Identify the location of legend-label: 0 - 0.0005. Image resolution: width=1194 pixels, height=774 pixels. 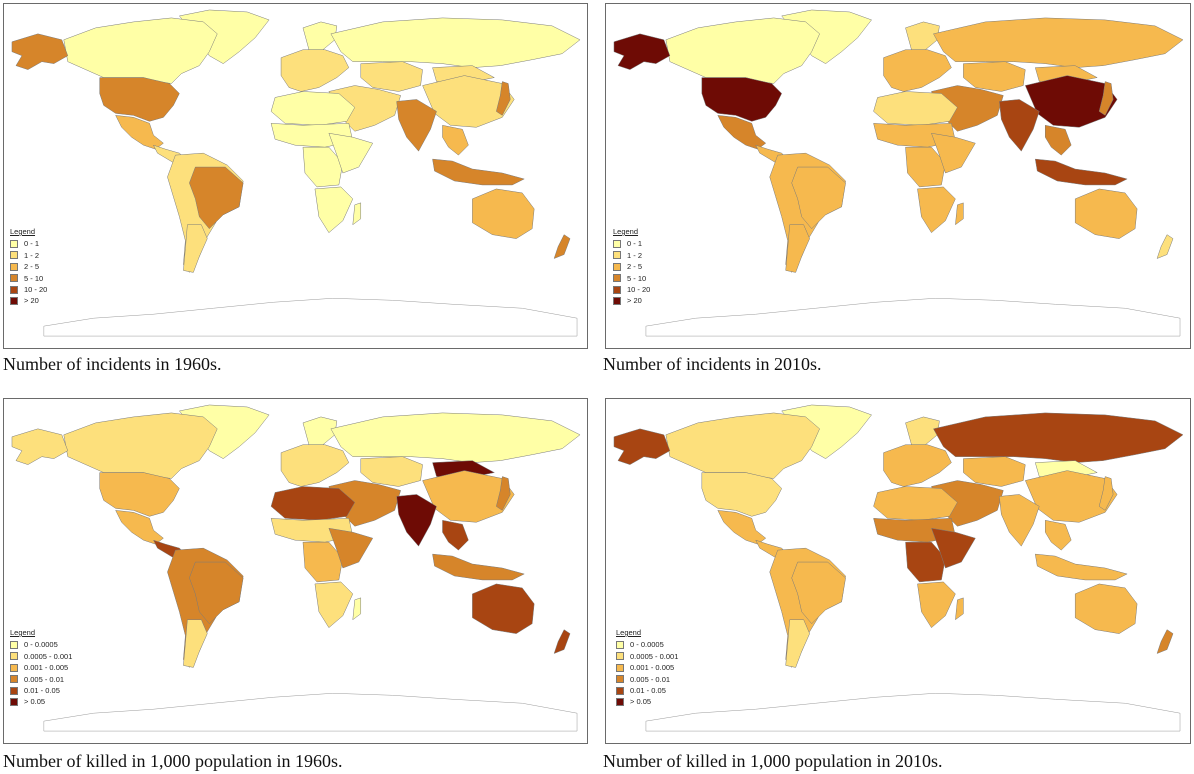
(41, 645).